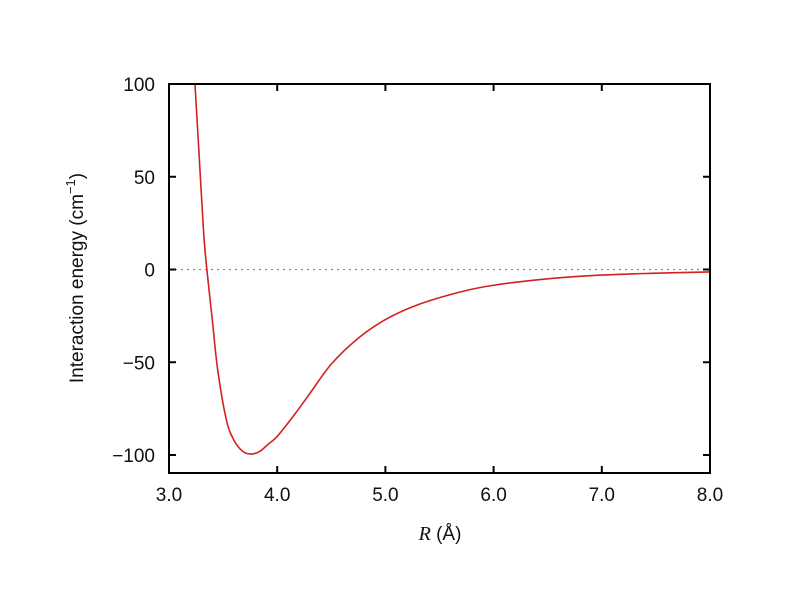  I want to click on x-tick-label: 5.0, so click(385, 495).